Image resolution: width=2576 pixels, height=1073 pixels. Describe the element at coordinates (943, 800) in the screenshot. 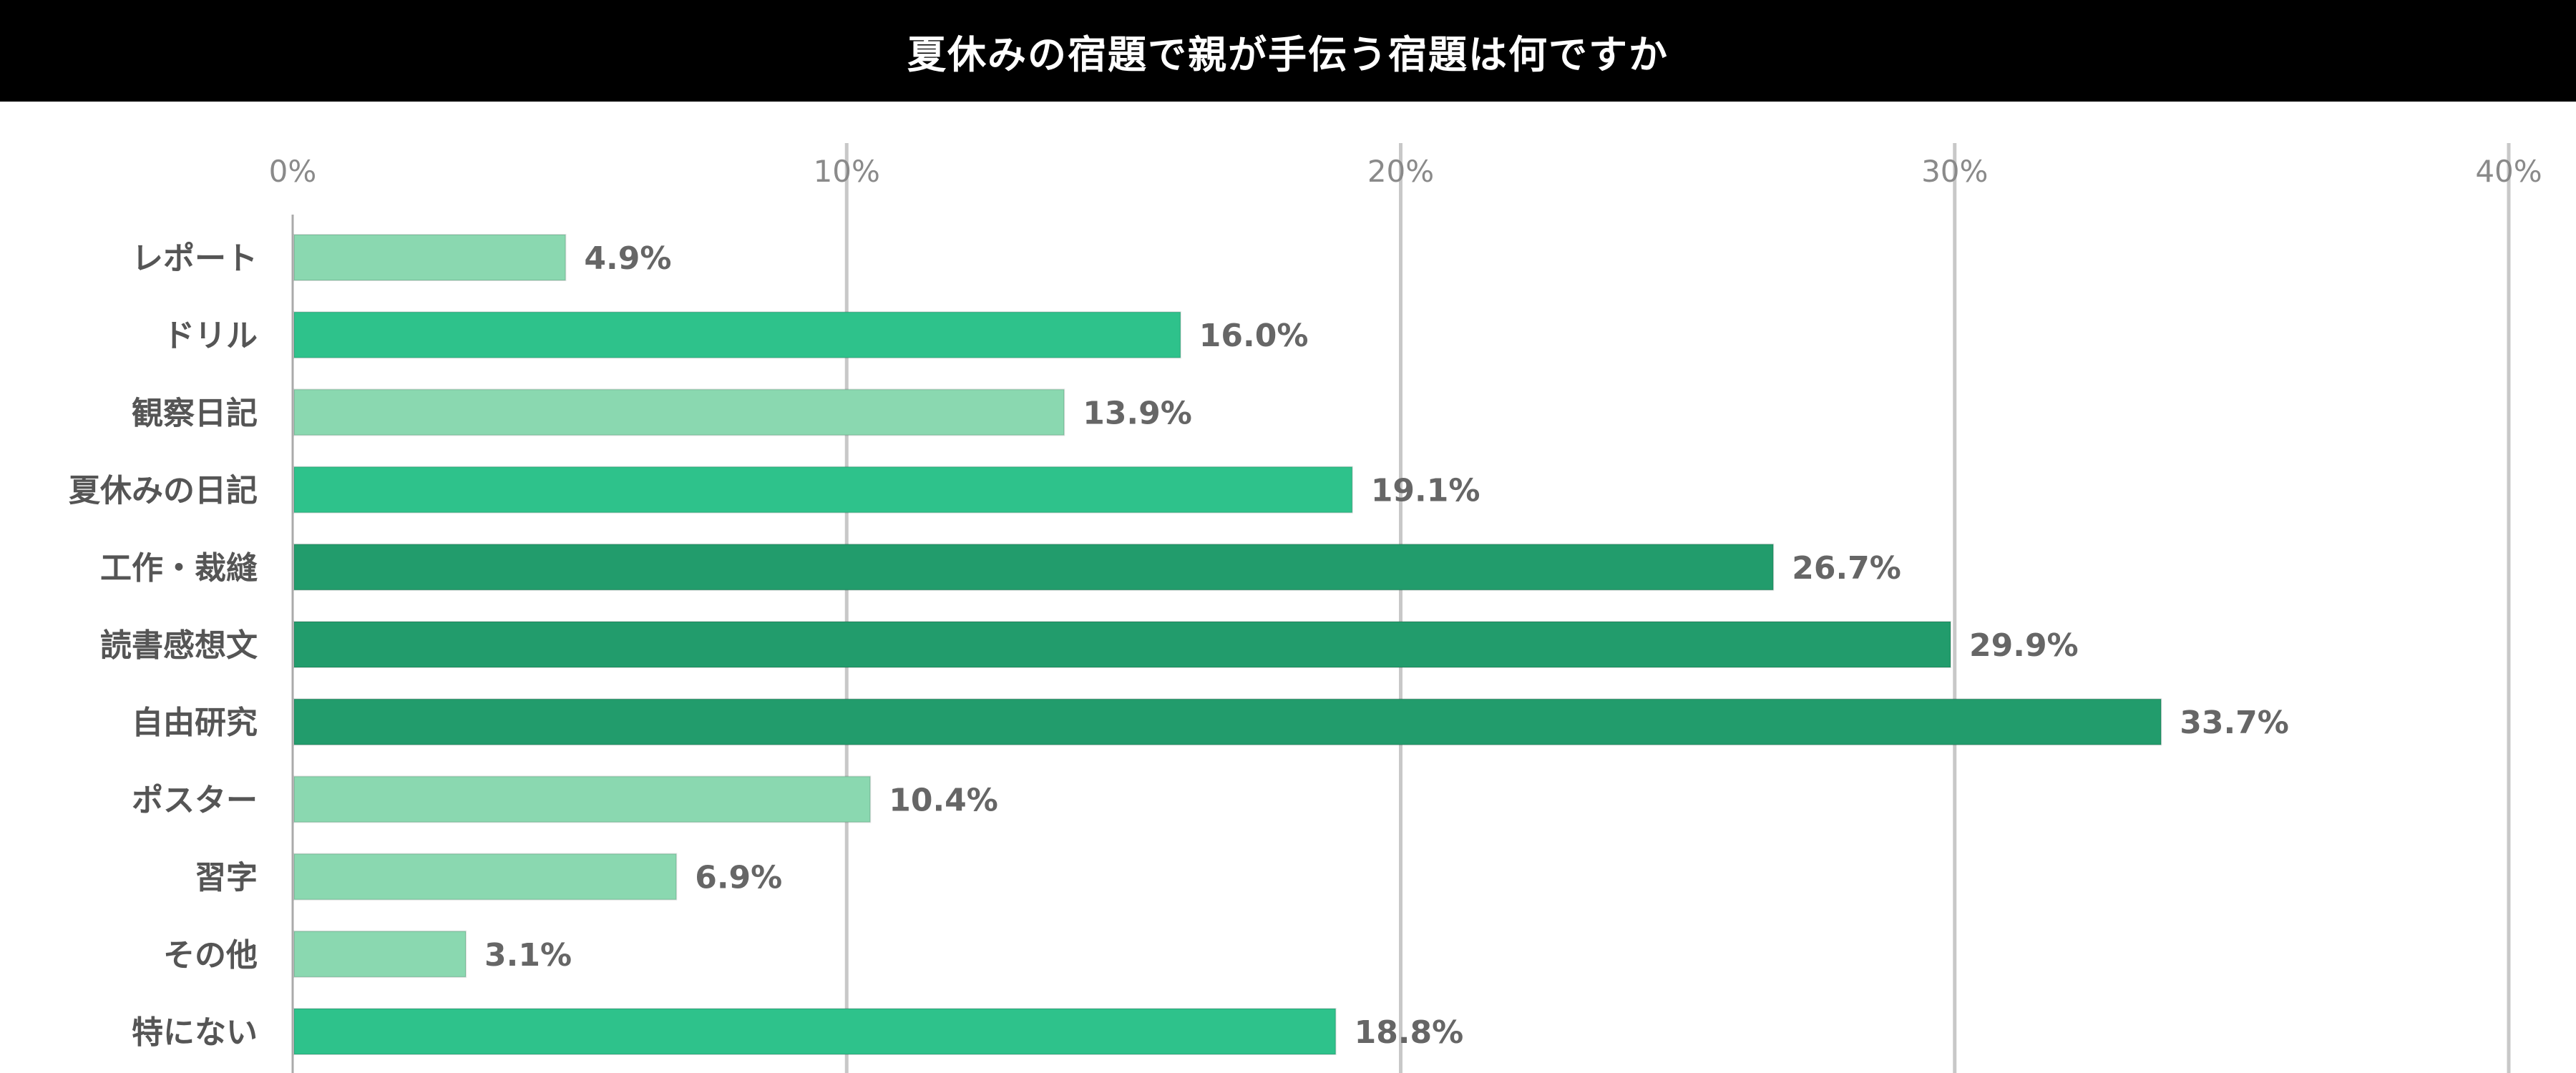

I see `data-label: 10.4%` at that location.